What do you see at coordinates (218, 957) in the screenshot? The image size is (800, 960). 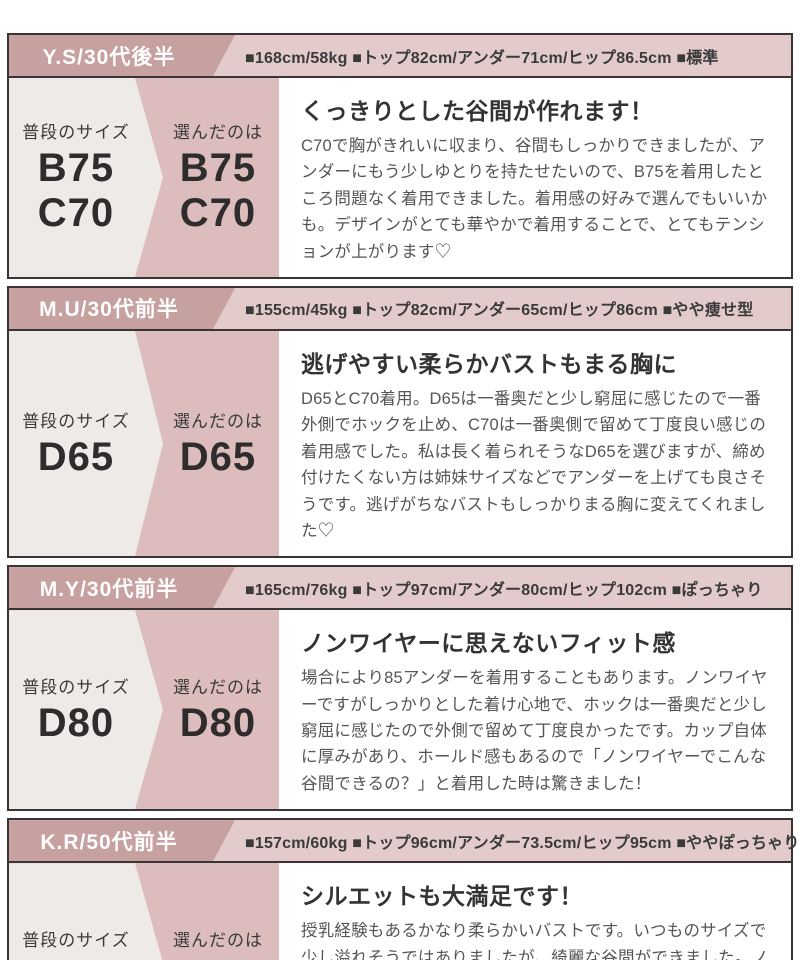 I see `chosen-size-value: F75` at bounding box center [218, 957].